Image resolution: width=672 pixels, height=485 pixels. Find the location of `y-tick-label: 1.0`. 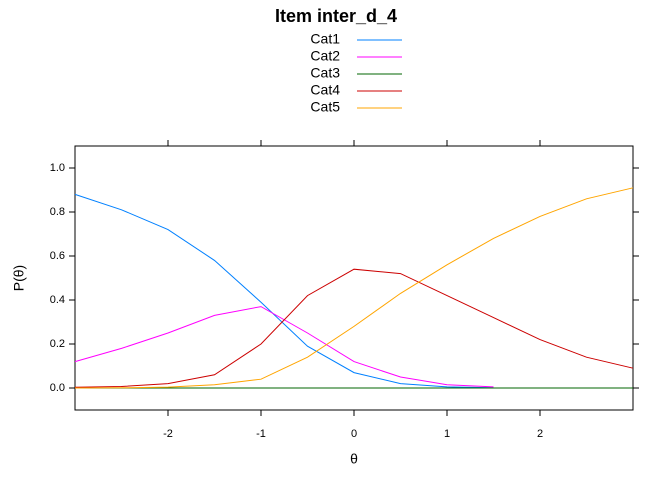

y-tick-label: 1.0 is located at coordinates (57, 168).